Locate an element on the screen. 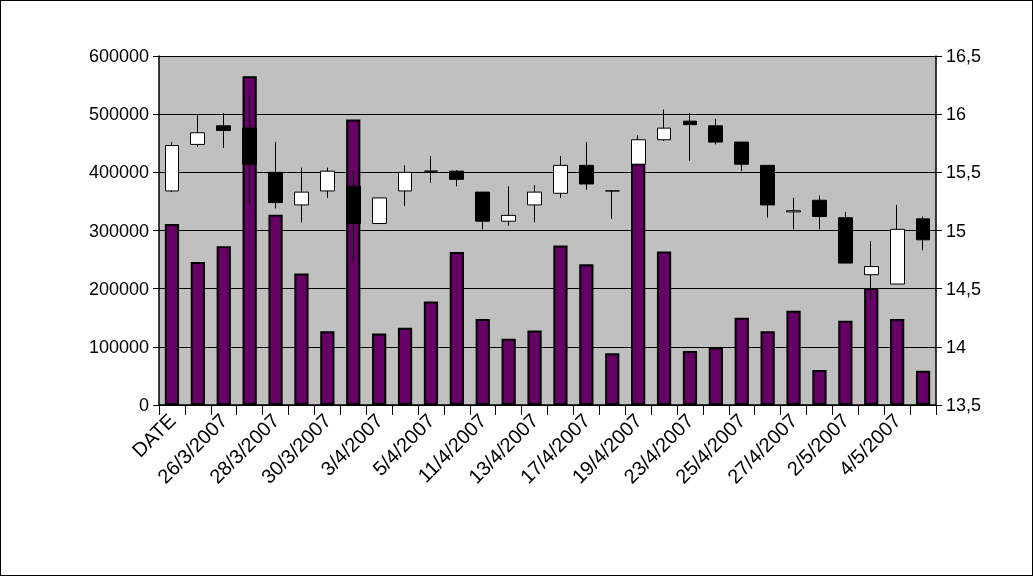 Image resolution: width=1033 pixels, height=576 pixels. y-tick-label: 400000 is located at coordinates (118, 172).